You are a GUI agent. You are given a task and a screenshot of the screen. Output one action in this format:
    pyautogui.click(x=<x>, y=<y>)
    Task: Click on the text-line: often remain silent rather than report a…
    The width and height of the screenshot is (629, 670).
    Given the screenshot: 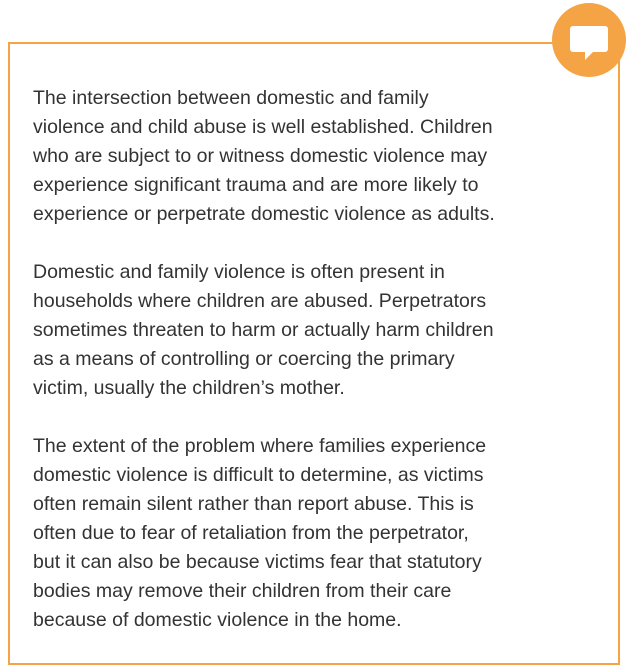 What is the action you would take?
    pyautogui.click(x=253, y=504)
    